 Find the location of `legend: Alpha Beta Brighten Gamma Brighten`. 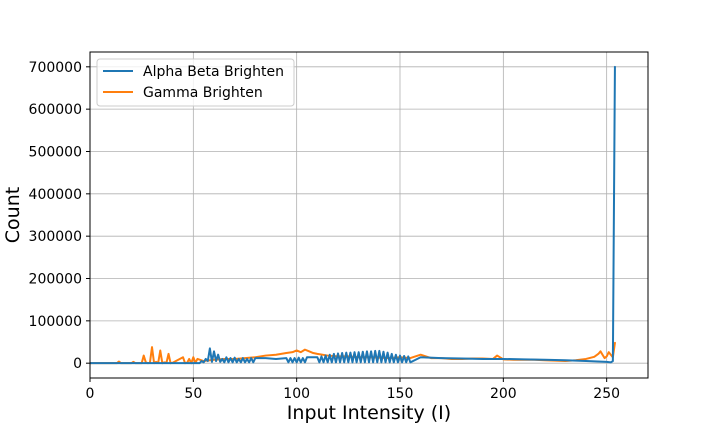

legend: Alpha Beta Brighten Gamma Brighten is located at coordinates (195, 82).